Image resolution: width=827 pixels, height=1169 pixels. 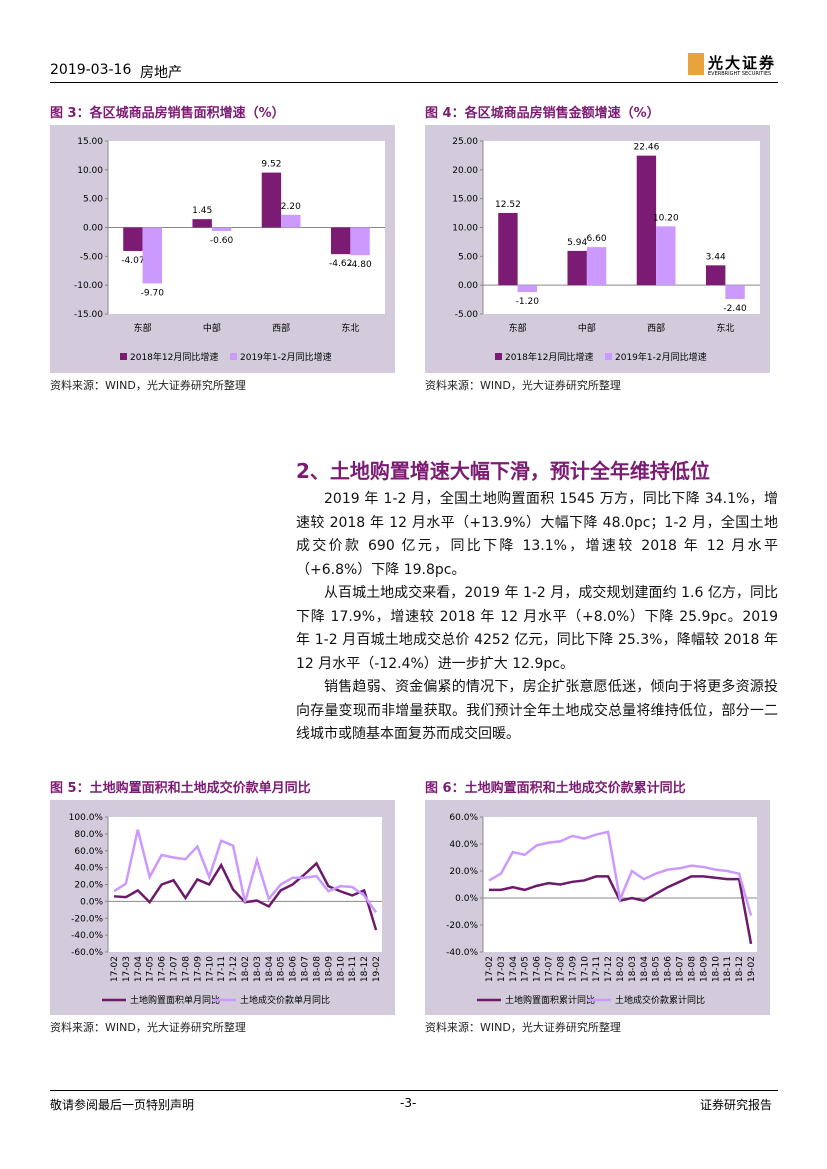 What do you see at coordinates (153, 293) in the screenshot?
I see `data-label: -9.70` at bounding box center [153, 293].